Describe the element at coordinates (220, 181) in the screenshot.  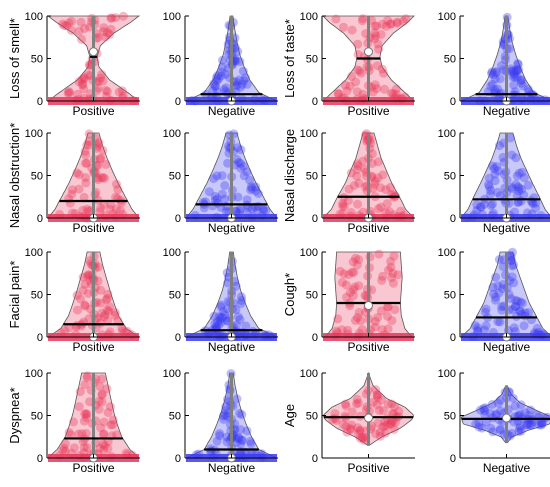
I see `violin-panel-6: 0 50 100 Negative` at that location.